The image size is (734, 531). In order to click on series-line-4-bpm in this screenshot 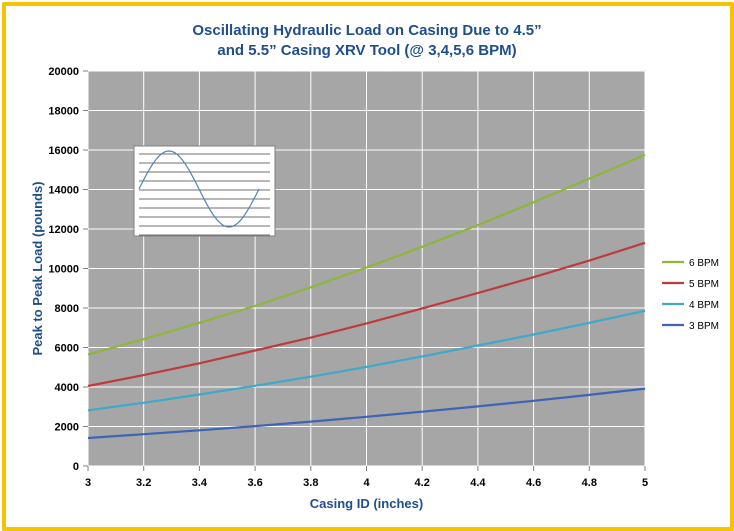, I will do `click(366, 360)`.